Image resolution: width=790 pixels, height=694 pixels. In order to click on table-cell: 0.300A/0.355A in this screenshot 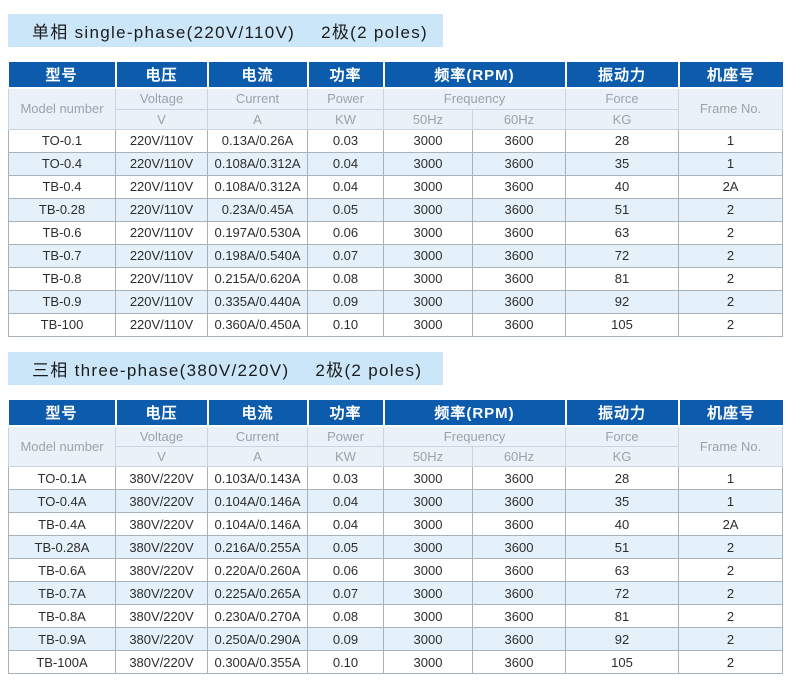, I will do `click(257, 662)`.